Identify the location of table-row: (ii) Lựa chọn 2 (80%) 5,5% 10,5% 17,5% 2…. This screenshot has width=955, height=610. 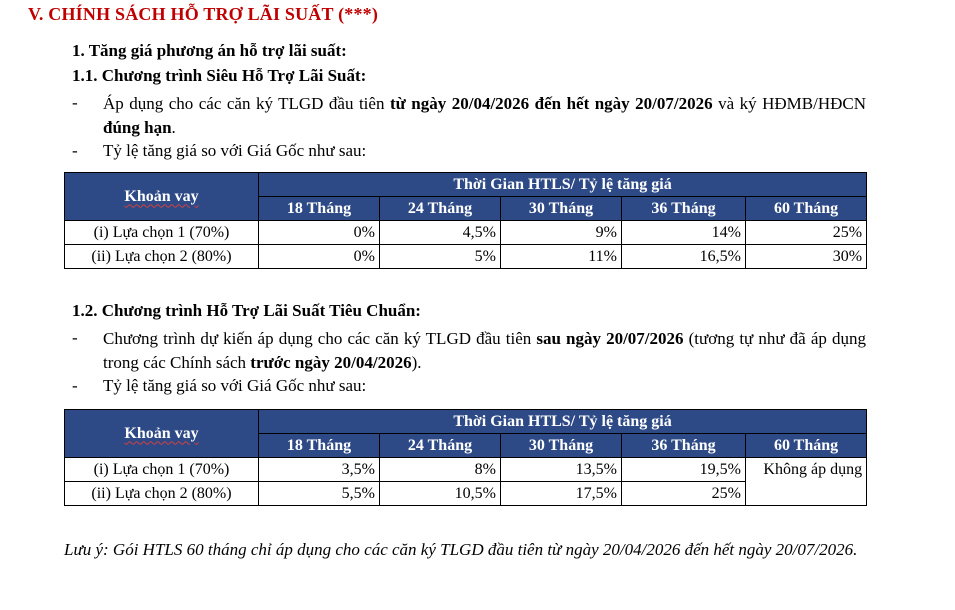
(465, 493).